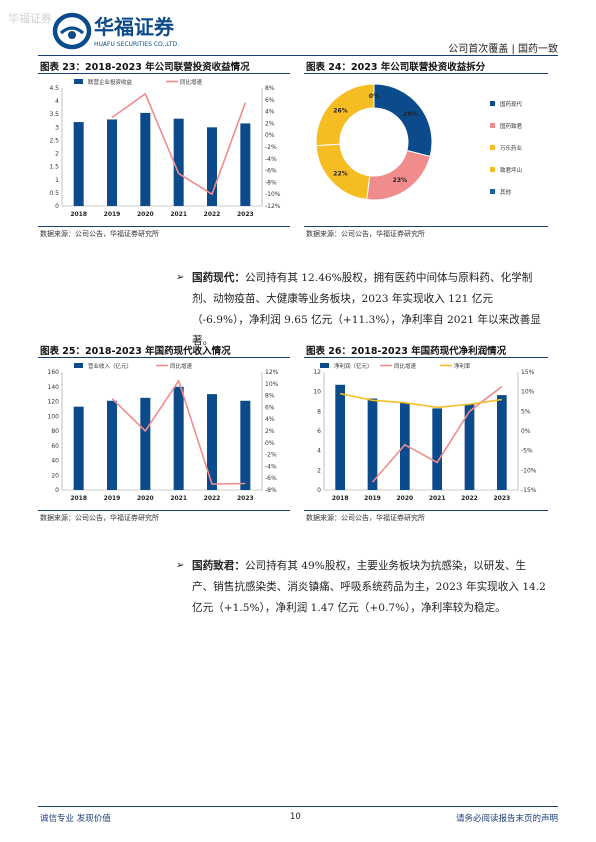 The image size is (596, 842). What do you see at coordinates (462, 366) in the screenshot?
I see `legend-label: 净利率` at bounding box center [462, 366].